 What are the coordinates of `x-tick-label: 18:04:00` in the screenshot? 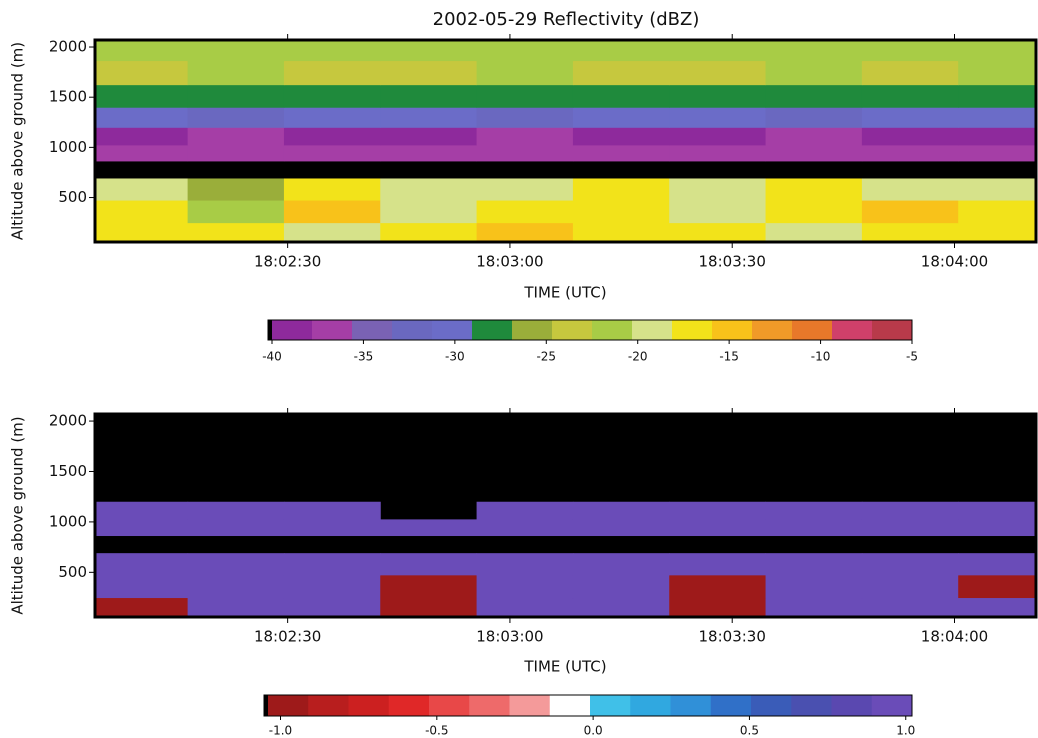 It's located at (954, 262).